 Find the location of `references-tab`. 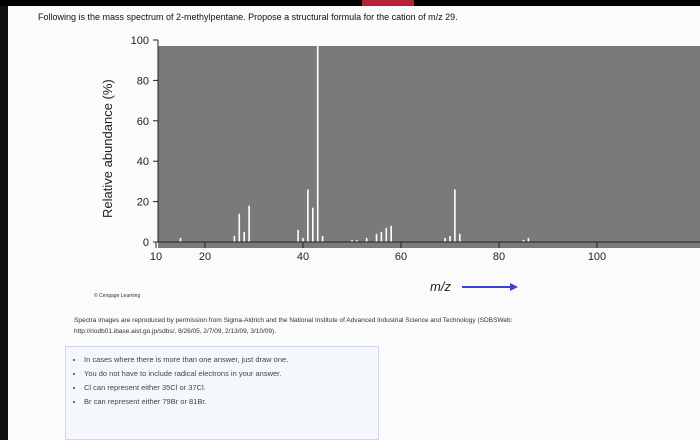

references-tab is located at coordinates (388, 3).